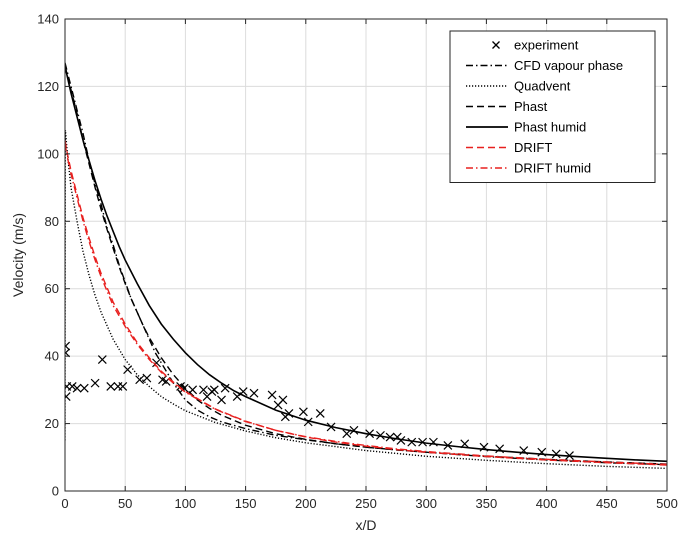 Image resolution: width=681 pixels, height=541 pixels. I want to click on x-tick-label: 200, so click(306, 503).